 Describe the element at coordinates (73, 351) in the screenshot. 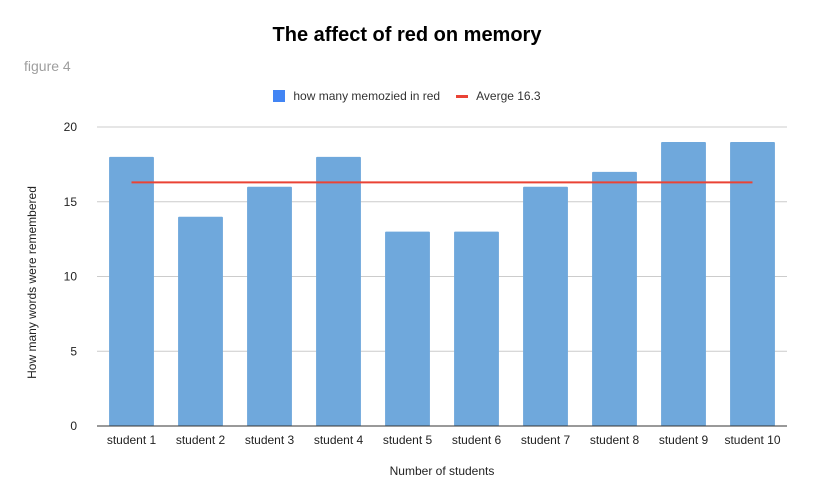

I see `y-tick-label: 5` at that location.